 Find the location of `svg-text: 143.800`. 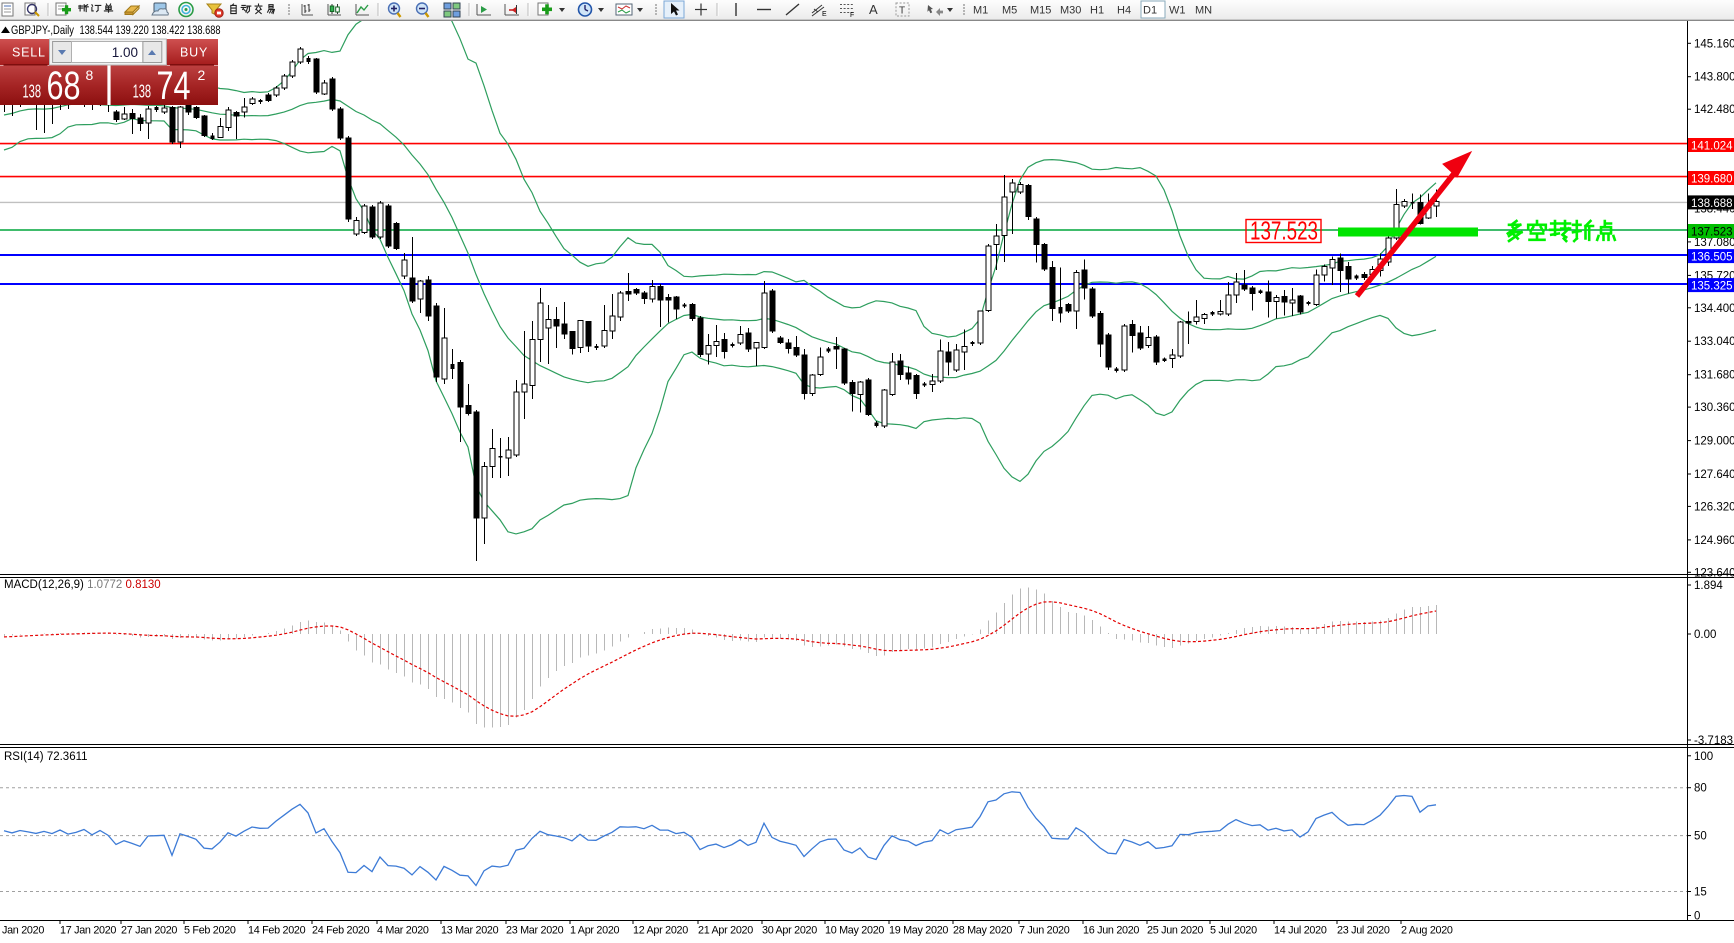

svg-text: 143.800 is located at coordinates (1714, 78).